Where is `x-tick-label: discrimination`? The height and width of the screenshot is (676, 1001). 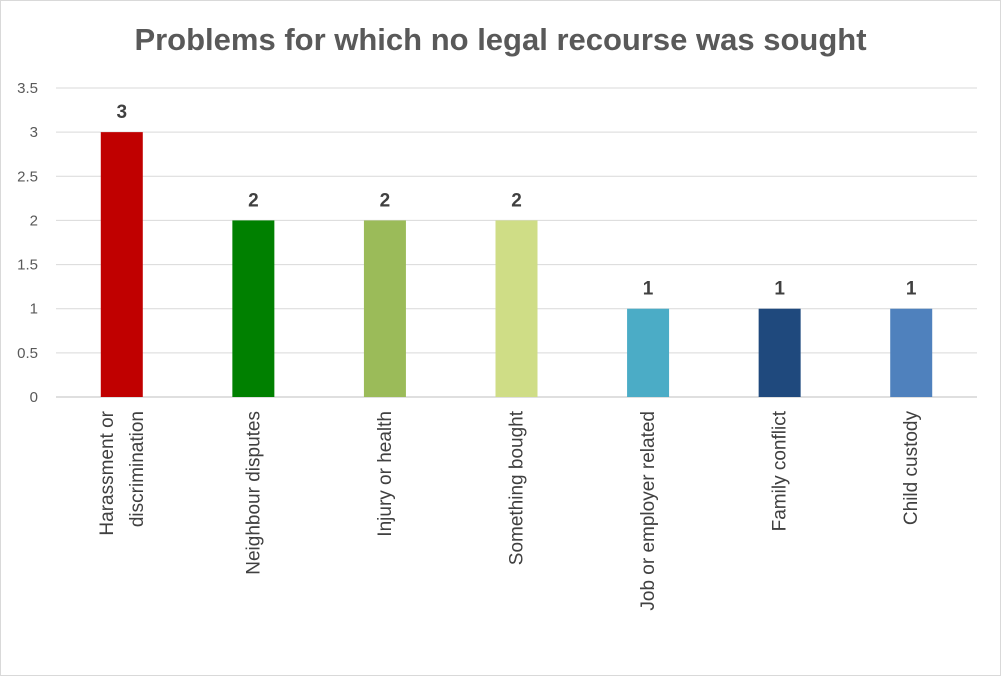
x-tick-label: discrimination is located at coordinates (137, 469).